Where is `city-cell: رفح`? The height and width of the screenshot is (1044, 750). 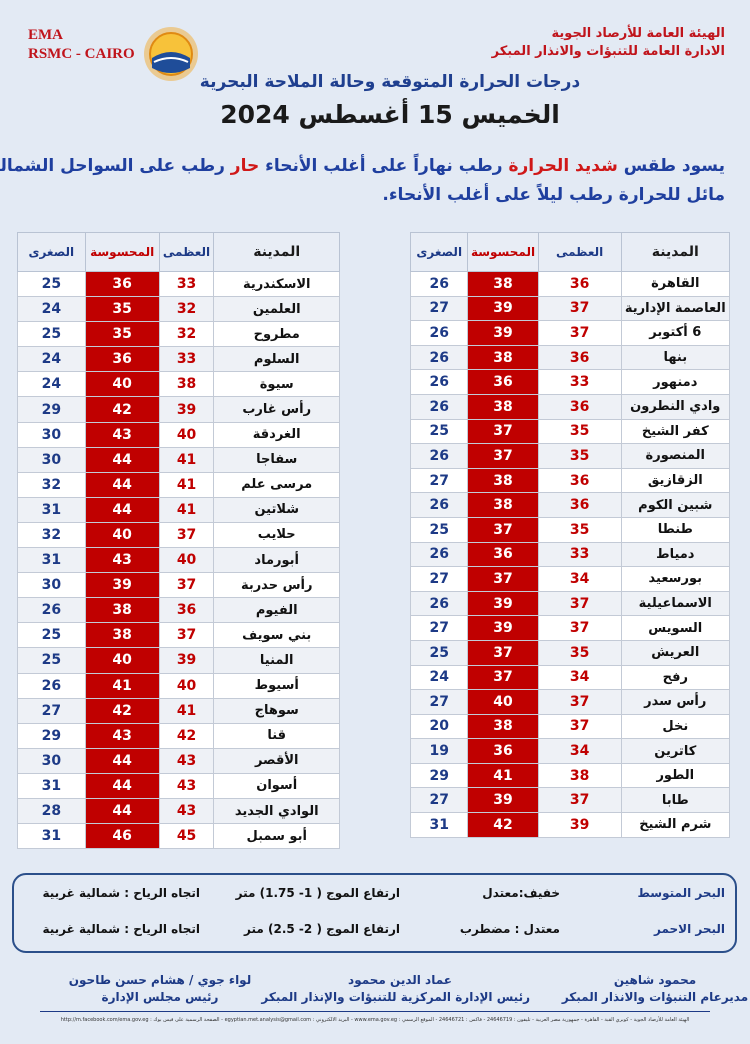
city-cell: رفح is located at coordinates (675, 677).